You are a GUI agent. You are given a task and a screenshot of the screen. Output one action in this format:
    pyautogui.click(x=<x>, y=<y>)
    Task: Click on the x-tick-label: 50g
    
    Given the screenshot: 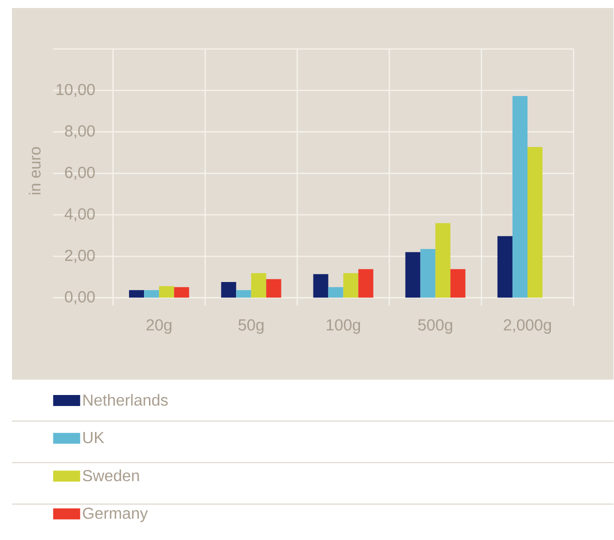 What is the action you would take?
    pyautogui.click(x=251, y=326)
    